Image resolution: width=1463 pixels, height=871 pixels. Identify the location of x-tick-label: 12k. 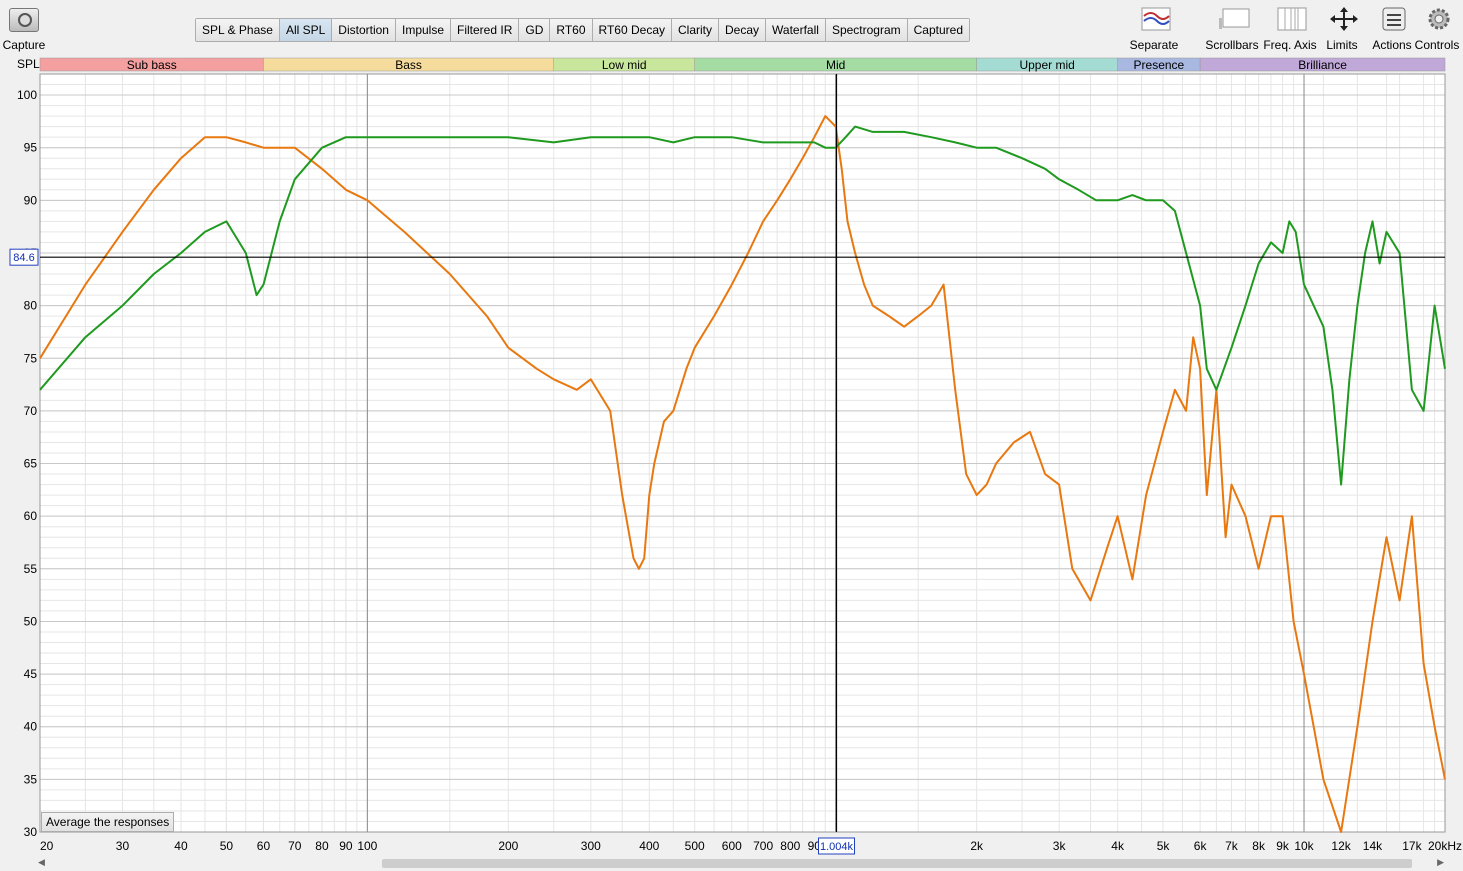
(1341, 846).